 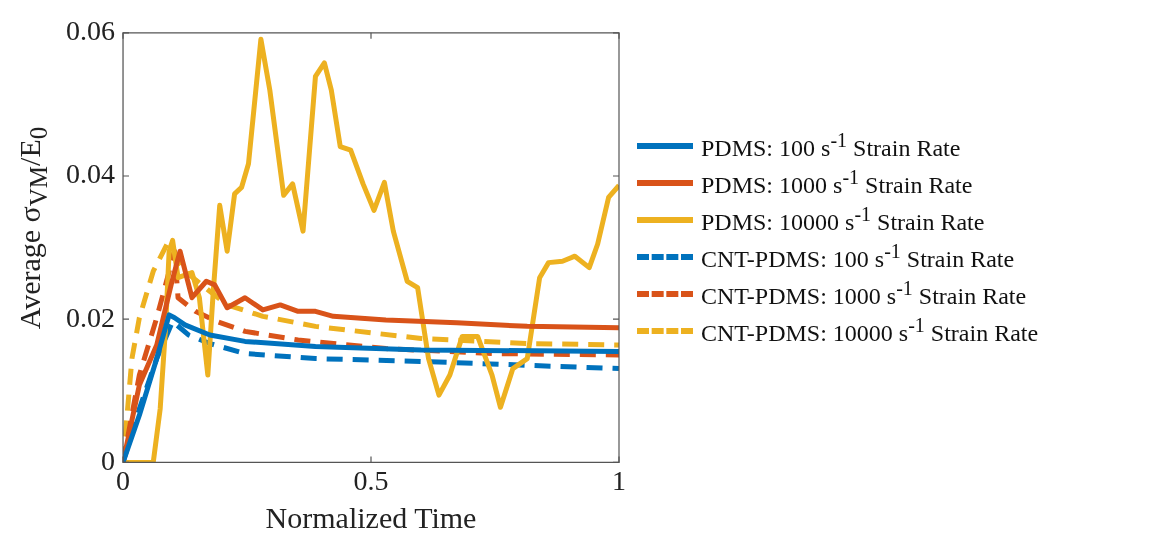 What do you see at coordinates (619, 480) in the screenshot?
I see `x-tick-label: 1` at bounding box center [619, 480].